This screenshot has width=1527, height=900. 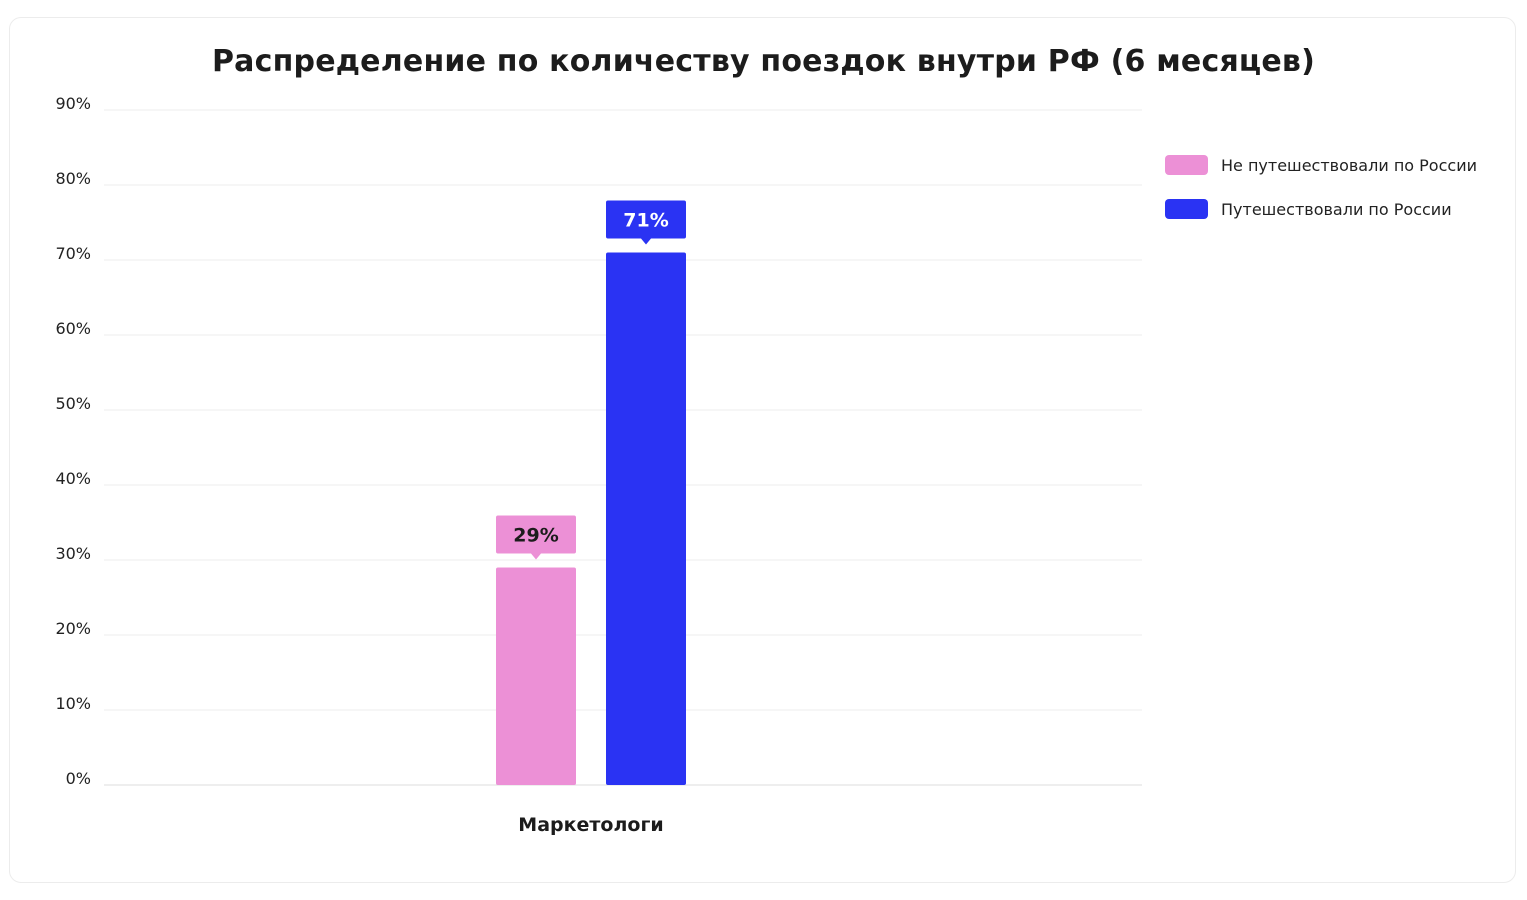 I want to click on y-tick-label: 10%, so click(x=73, y=703).